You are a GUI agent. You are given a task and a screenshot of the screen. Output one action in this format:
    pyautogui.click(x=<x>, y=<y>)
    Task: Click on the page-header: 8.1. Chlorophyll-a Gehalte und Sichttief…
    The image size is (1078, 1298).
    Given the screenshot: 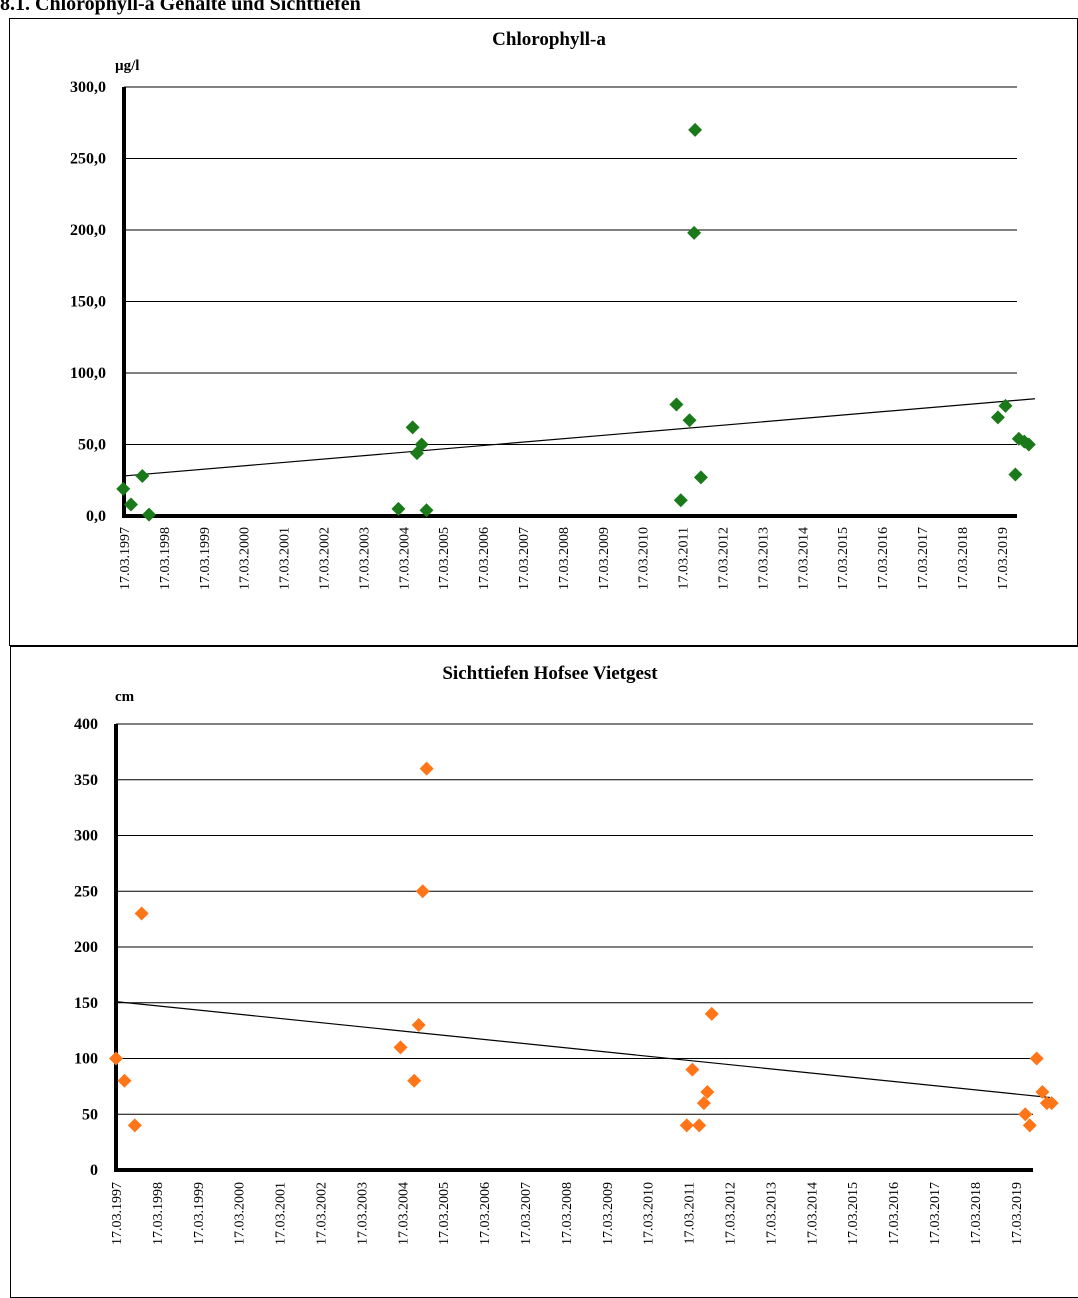 What is the action you would take?
    pyautogui.click(x=180, y=7)
    